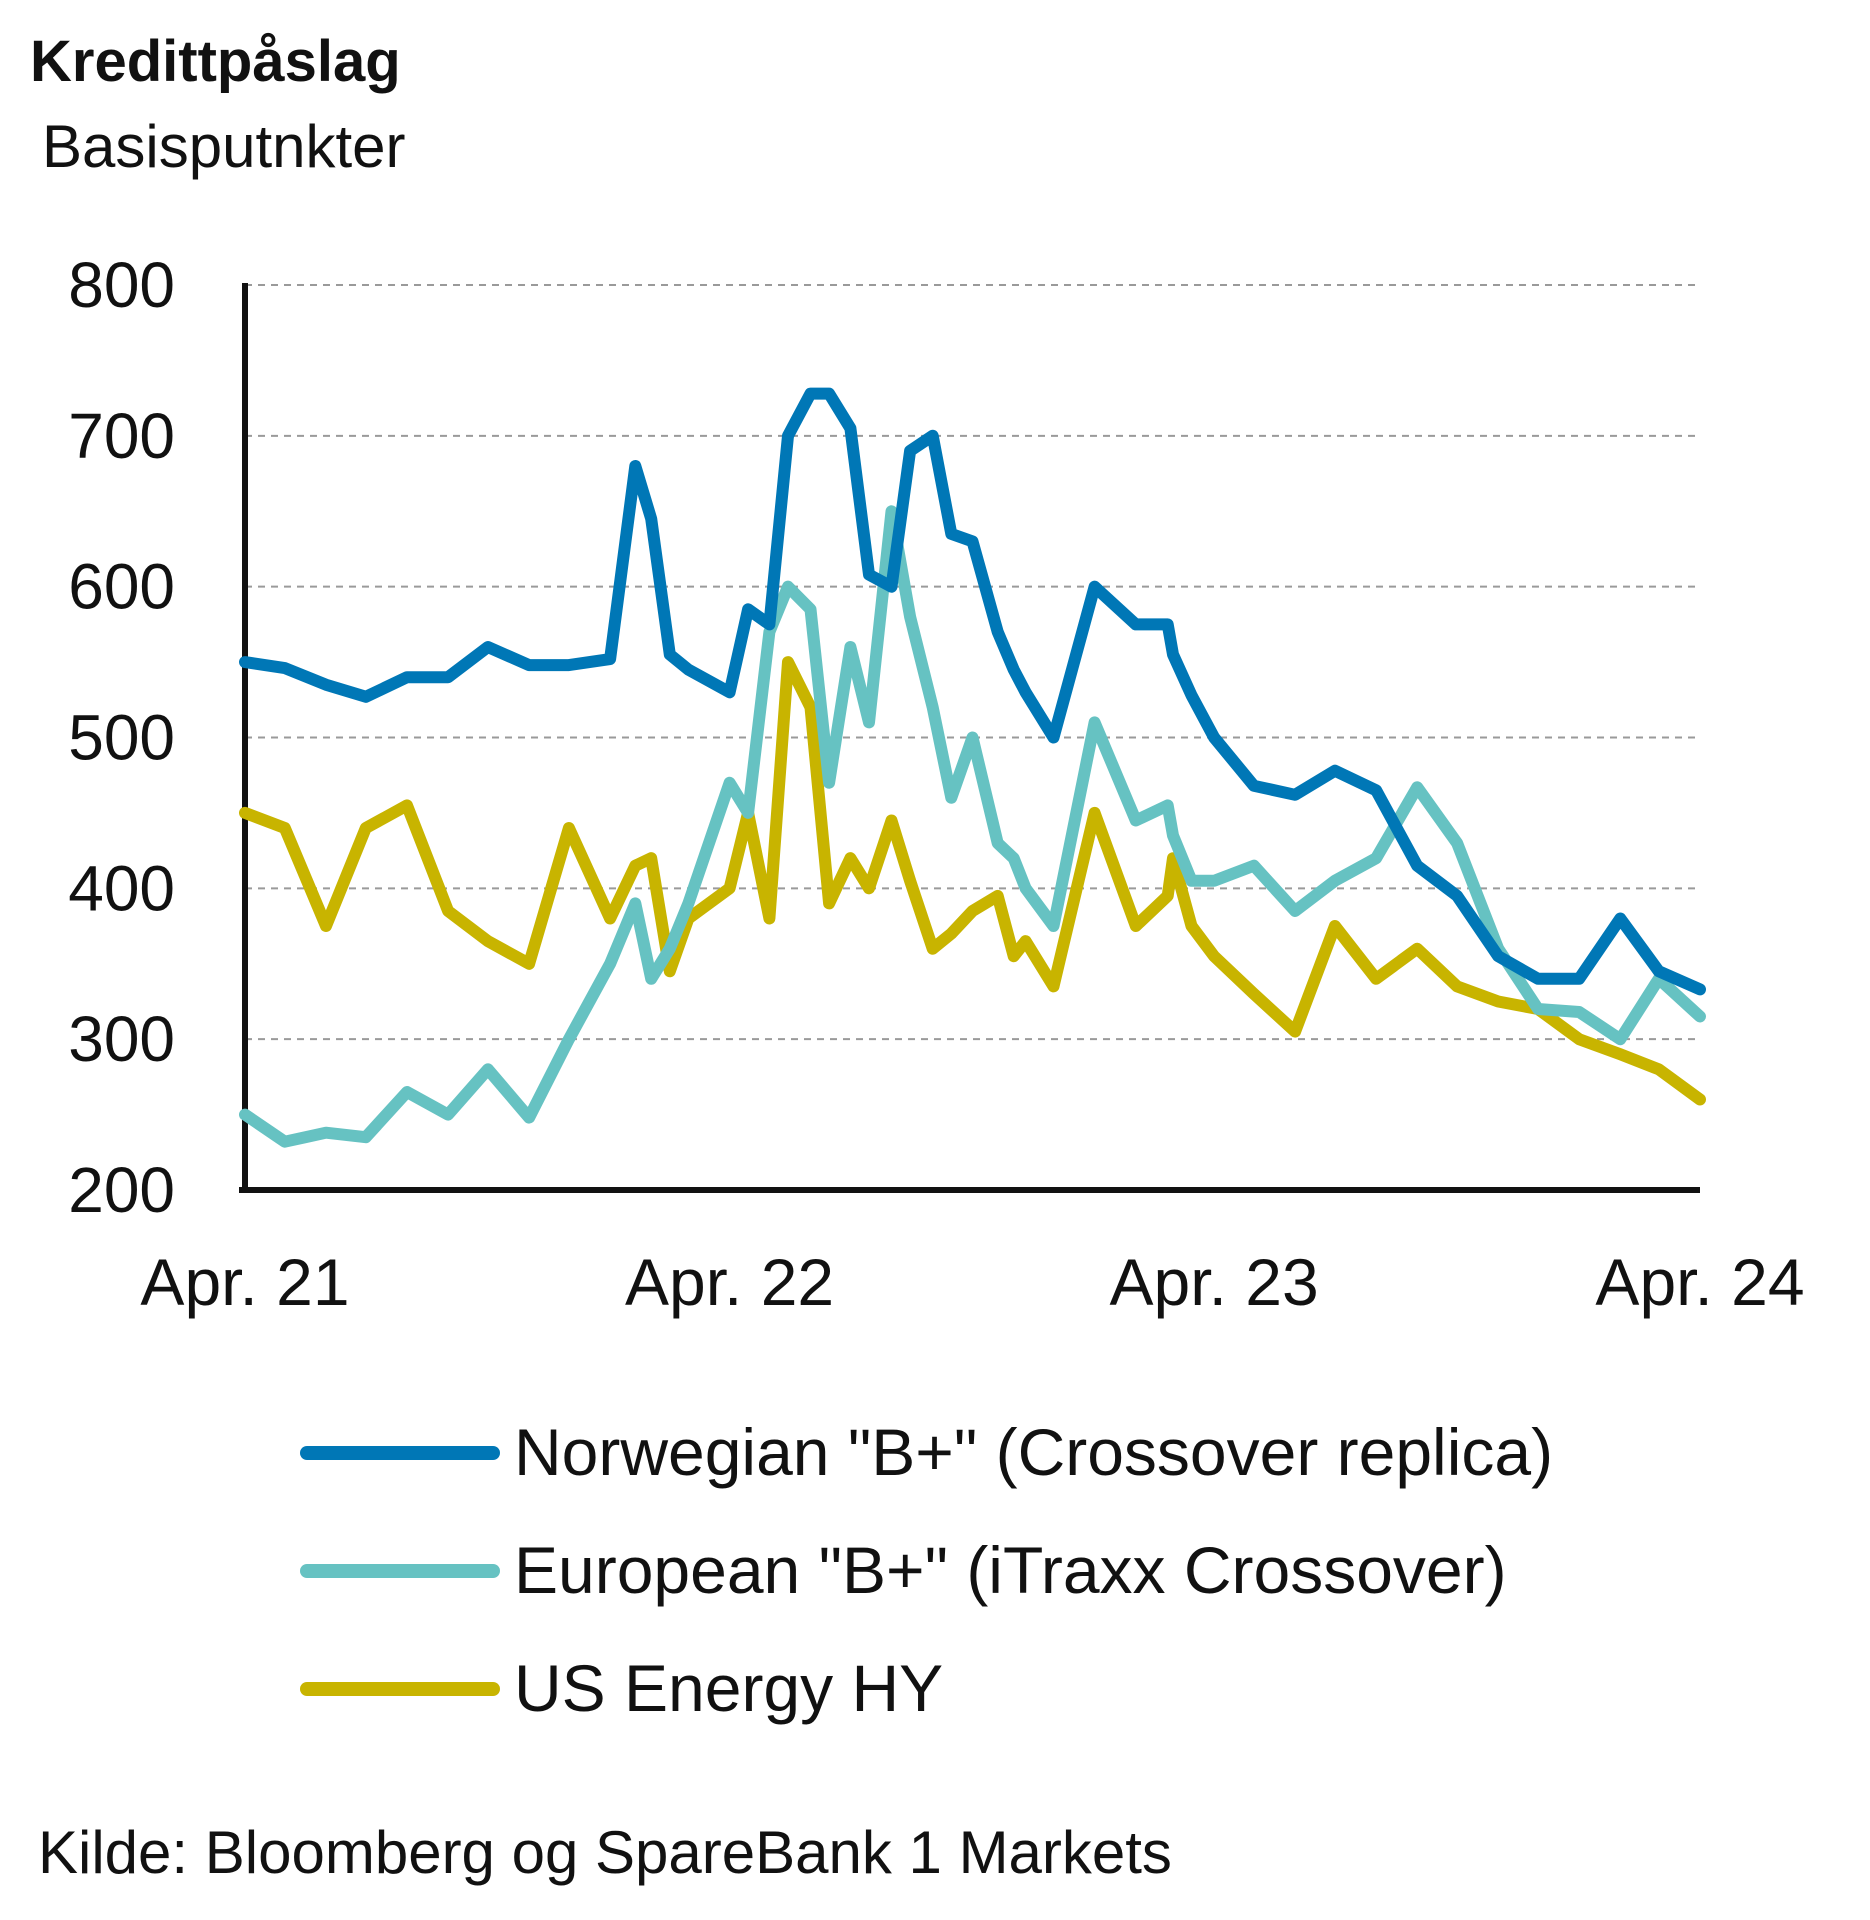 The height and width of the screenshot is (1920, 1870). I want to click on y-tick-label-300: 300, so click(121, 1039).